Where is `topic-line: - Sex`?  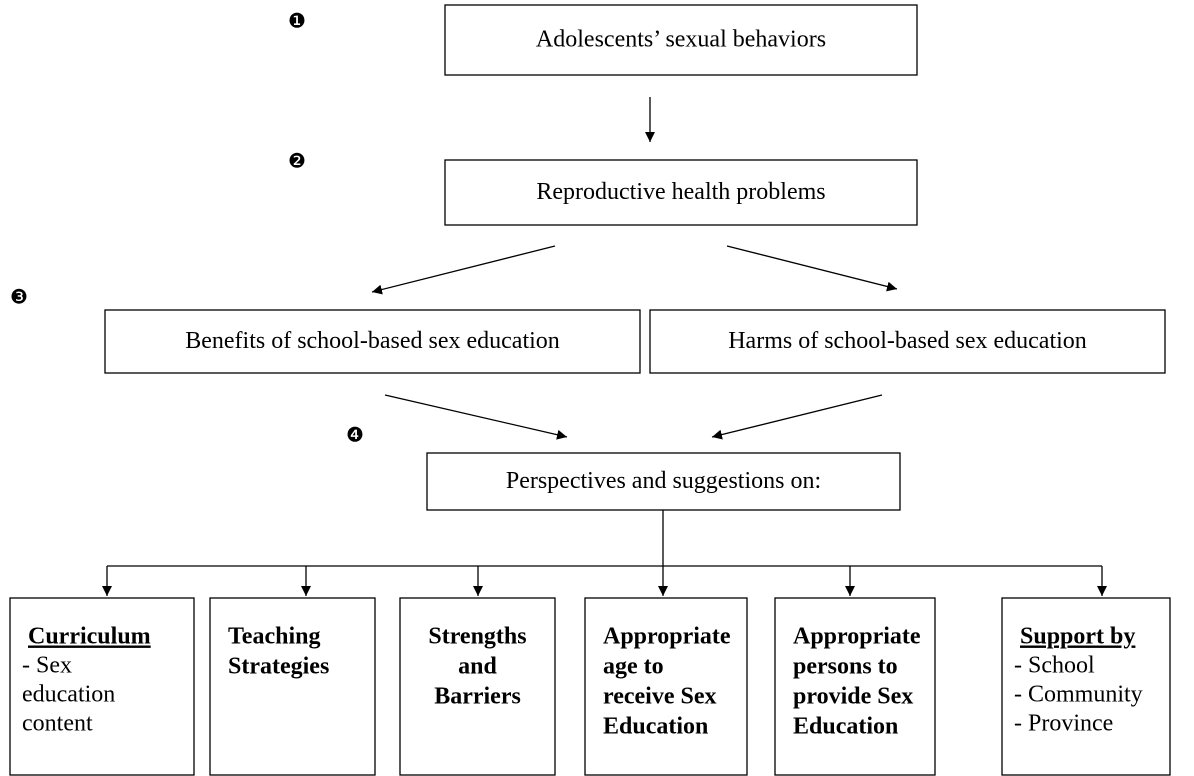 topic-line: - Sex is located at coordinates (47, 666).